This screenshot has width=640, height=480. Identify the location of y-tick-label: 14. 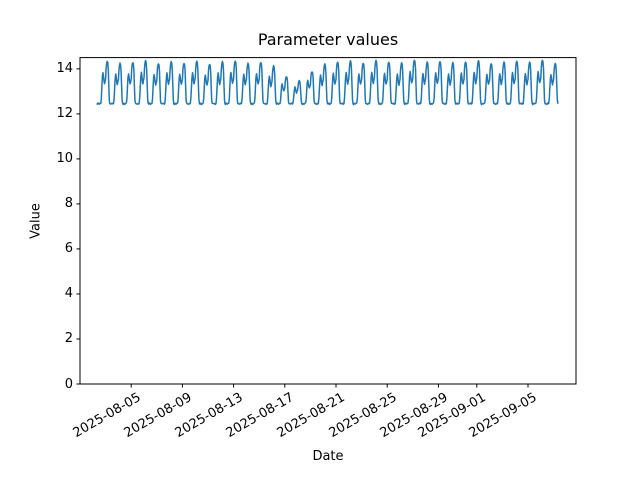
(64, 69).